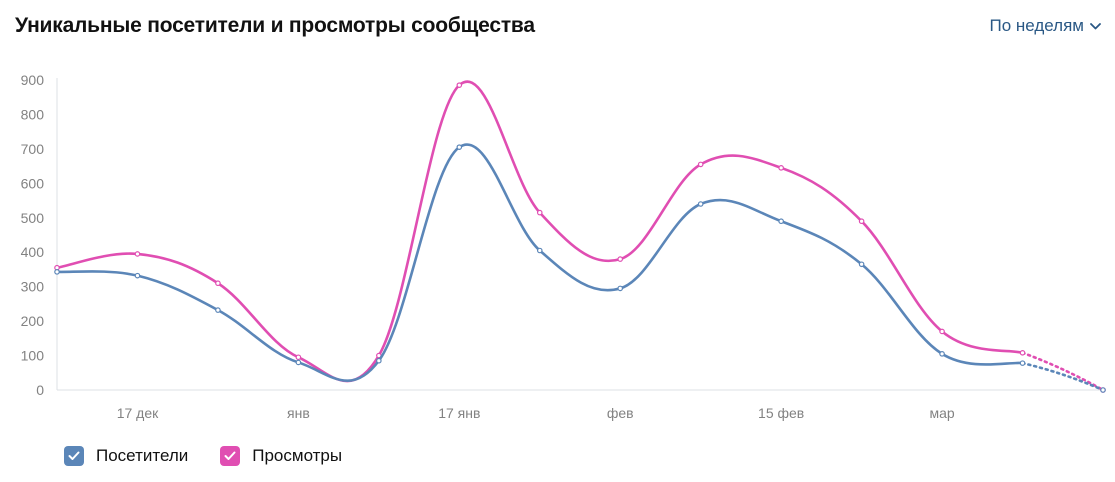  I want to click on legend-item-views: Просмотры, so click(281, 456).